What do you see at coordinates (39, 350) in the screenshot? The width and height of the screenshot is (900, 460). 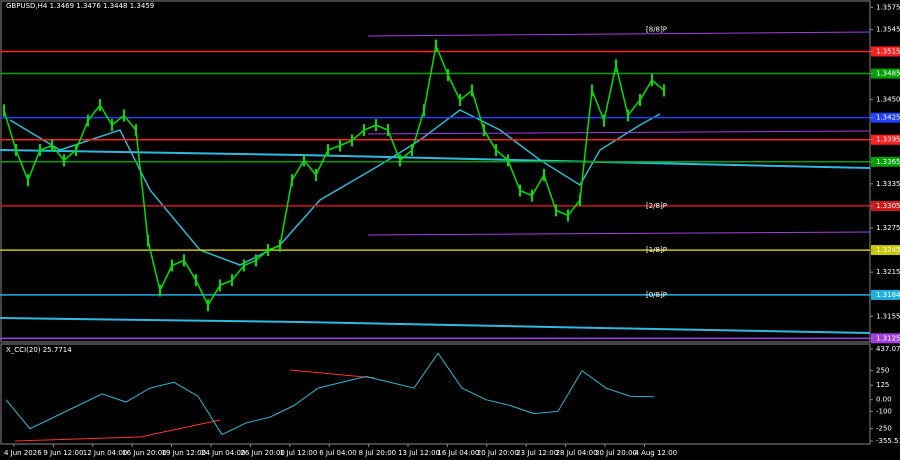 I see `indicator-title: X_CCI(20) 25.7714` at bounding box center [39, 350].